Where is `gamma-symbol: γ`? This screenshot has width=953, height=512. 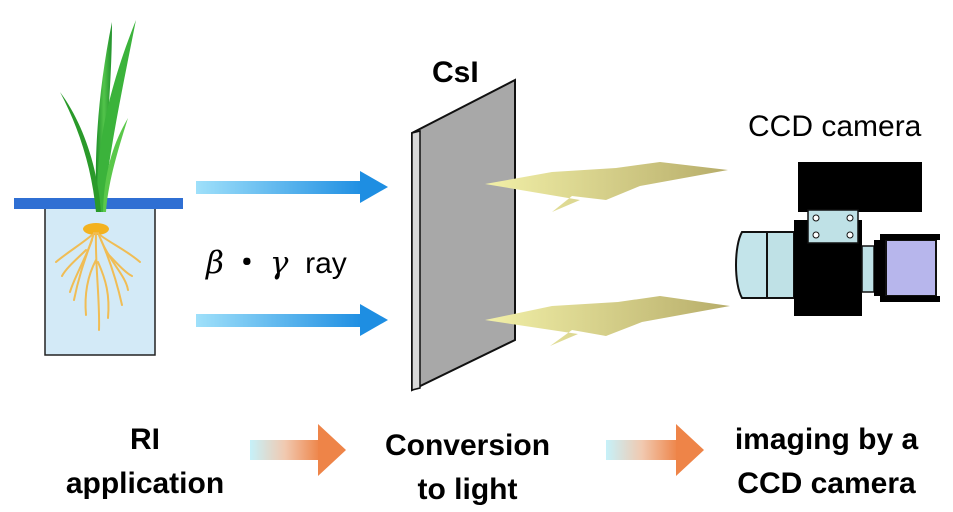 gamma-symbol: γ is located at coordinates (279, 263).